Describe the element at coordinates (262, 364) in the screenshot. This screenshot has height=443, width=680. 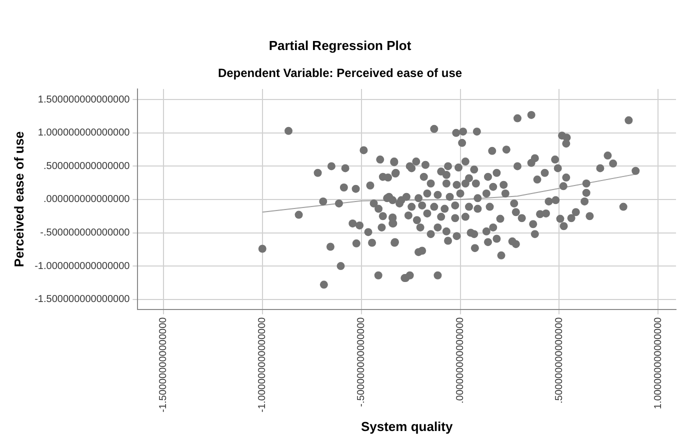
I see `x-tick-label: -1.000000000000000` at that location.